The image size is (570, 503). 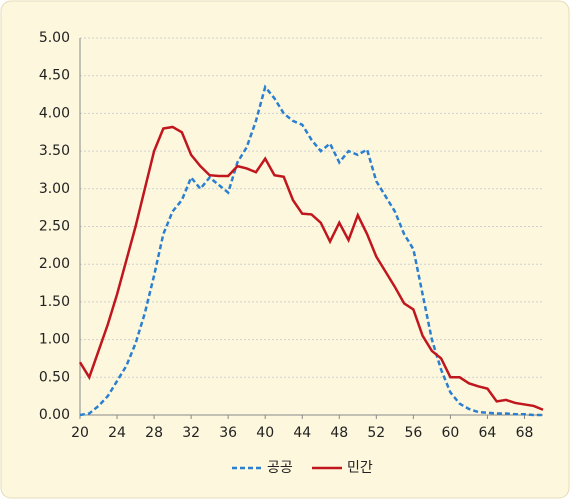 What do you see at coordinates (54, 264) in the screenshot?
I see `y-tick-label: 2.00` at bounding box center [54, 264].